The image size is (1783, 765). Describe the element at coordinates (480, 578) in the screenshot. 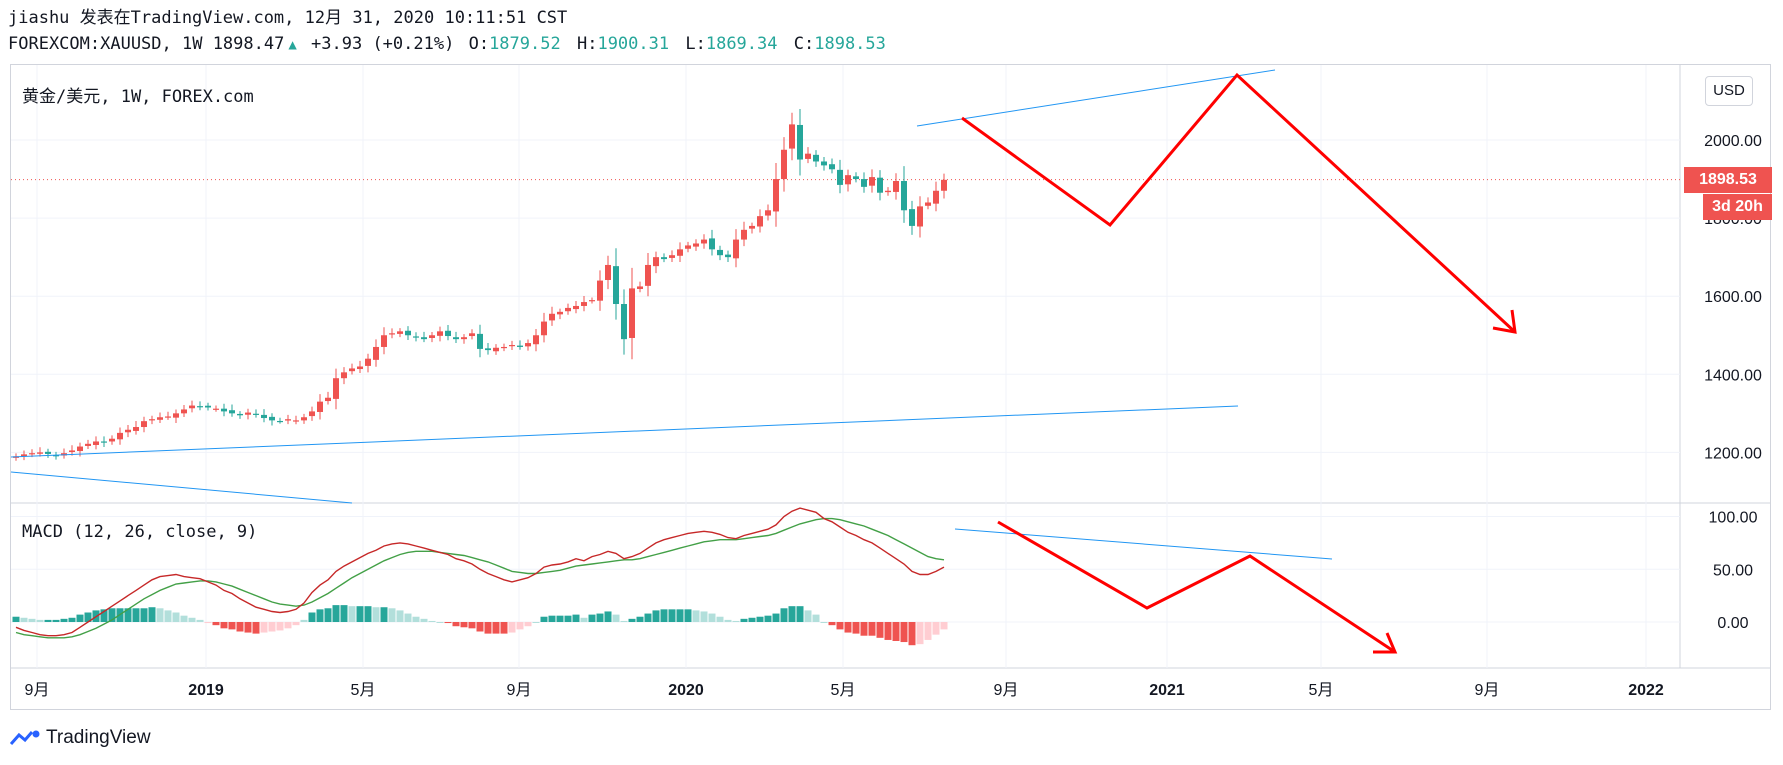

I see `signal-line` at that location.